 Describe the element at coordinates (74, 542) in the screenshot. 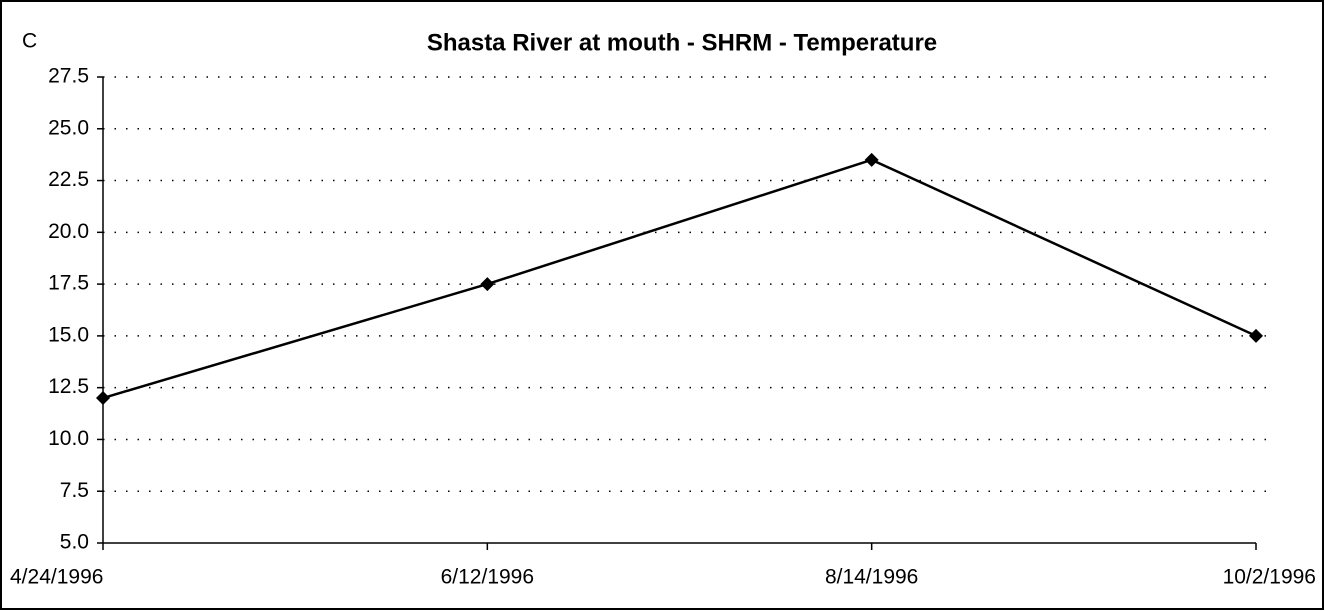

I see `y-tick-label: 5.0` at that location.